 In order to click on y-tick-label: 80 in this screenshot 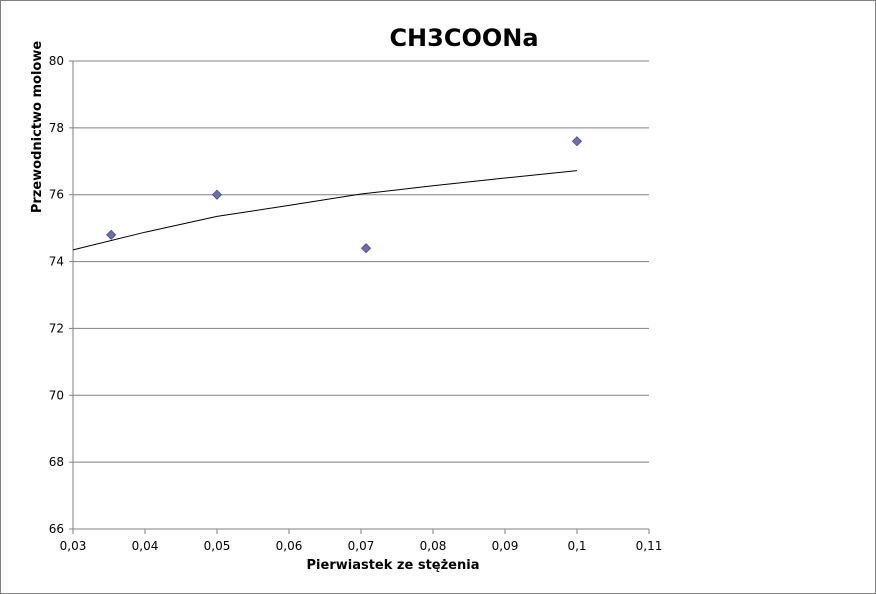, I will do `click(56, 61)`.